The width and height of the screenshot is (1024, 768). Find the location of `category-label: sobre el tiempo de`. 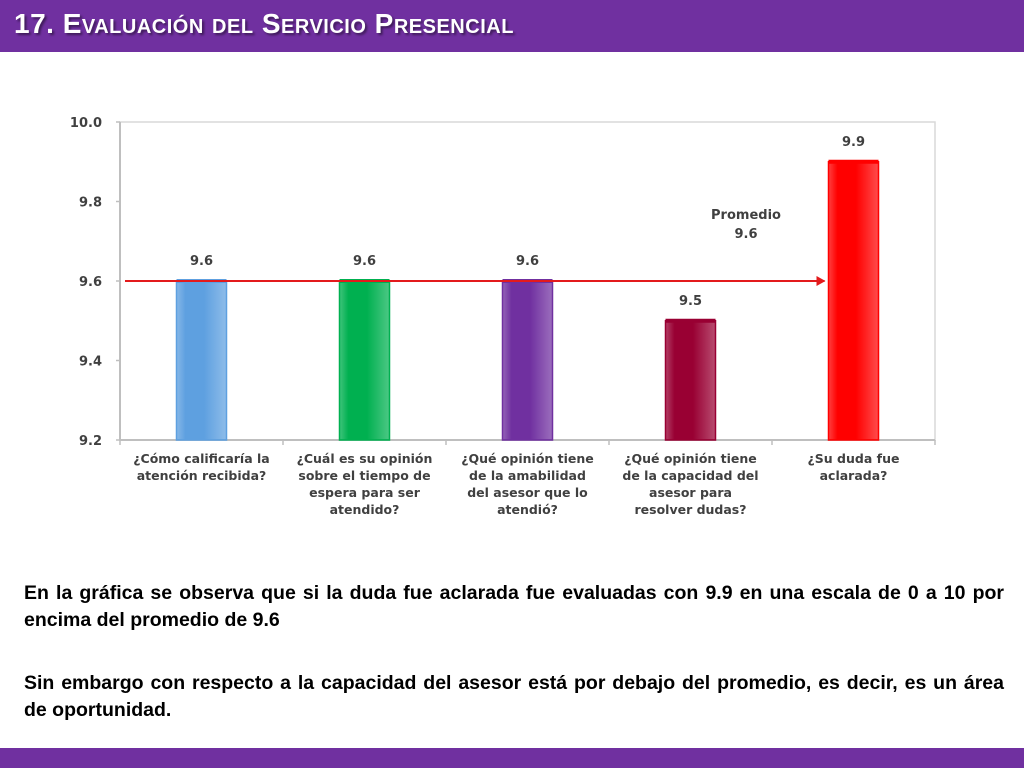

category-label: sobre el tiempo de is located at coordinates (364, 475).